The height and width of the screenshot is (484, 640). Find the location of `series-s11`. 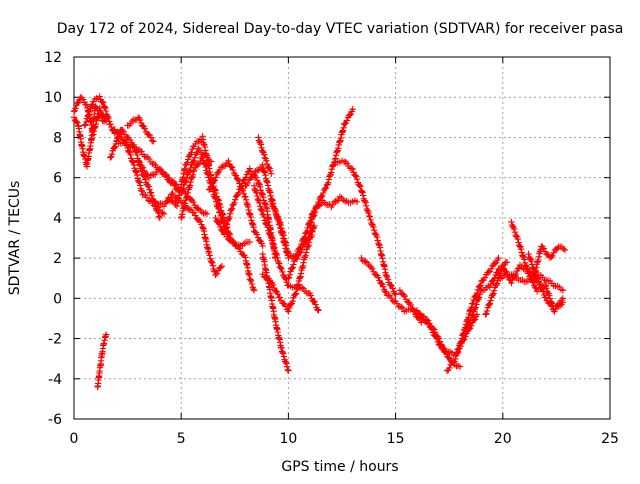

series-s11 is located at coordinates (189, 234).